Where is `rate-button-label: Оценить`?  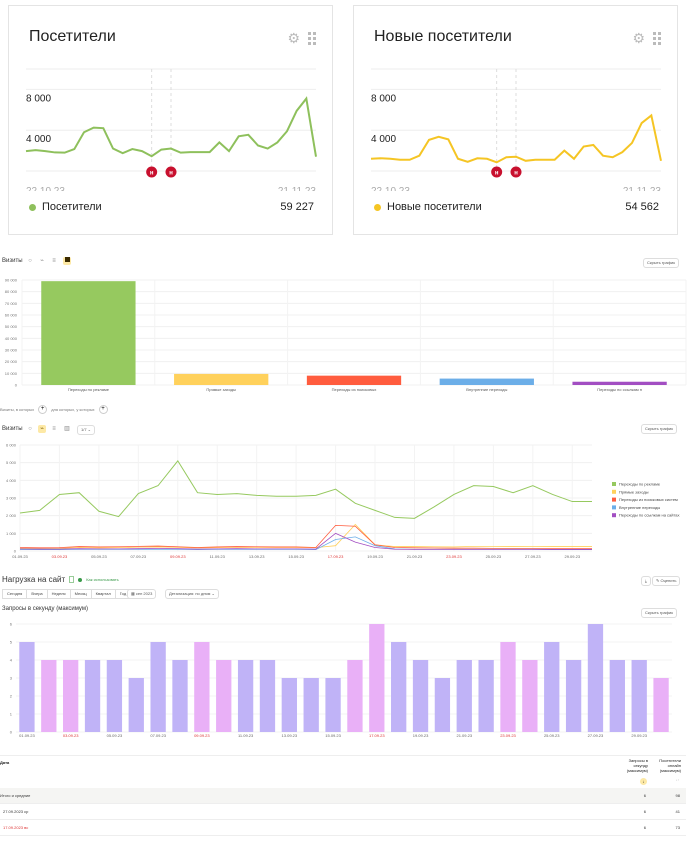 rate-button-label: Оценить is located at coordinates (668, 580).